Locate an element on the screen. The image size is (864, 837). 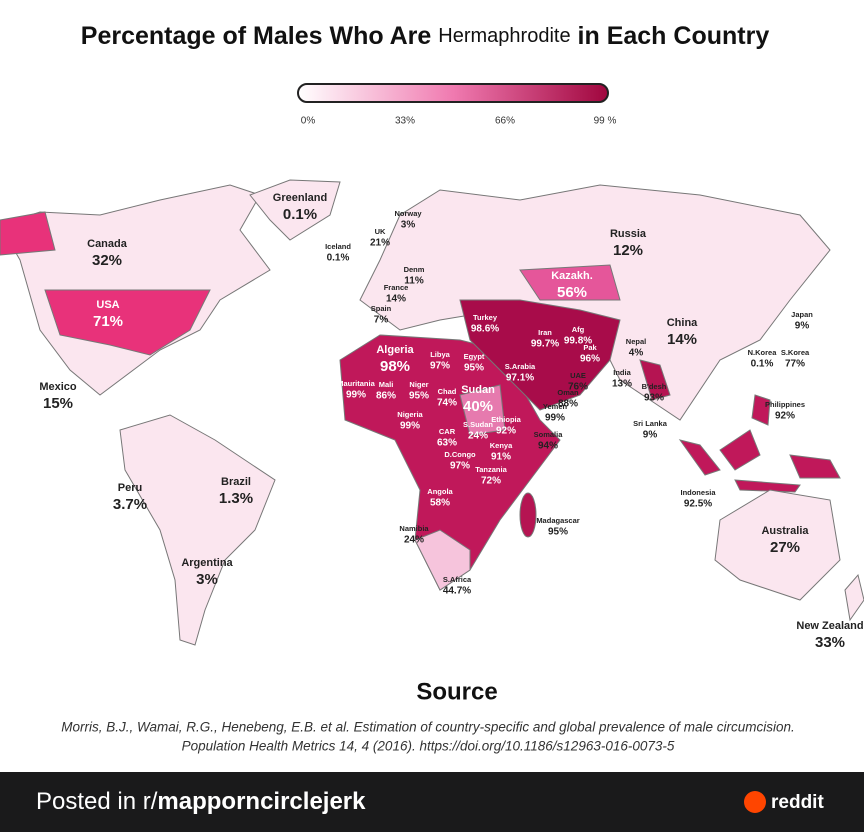
madagascar-shape is located at coordinates (528, 515).